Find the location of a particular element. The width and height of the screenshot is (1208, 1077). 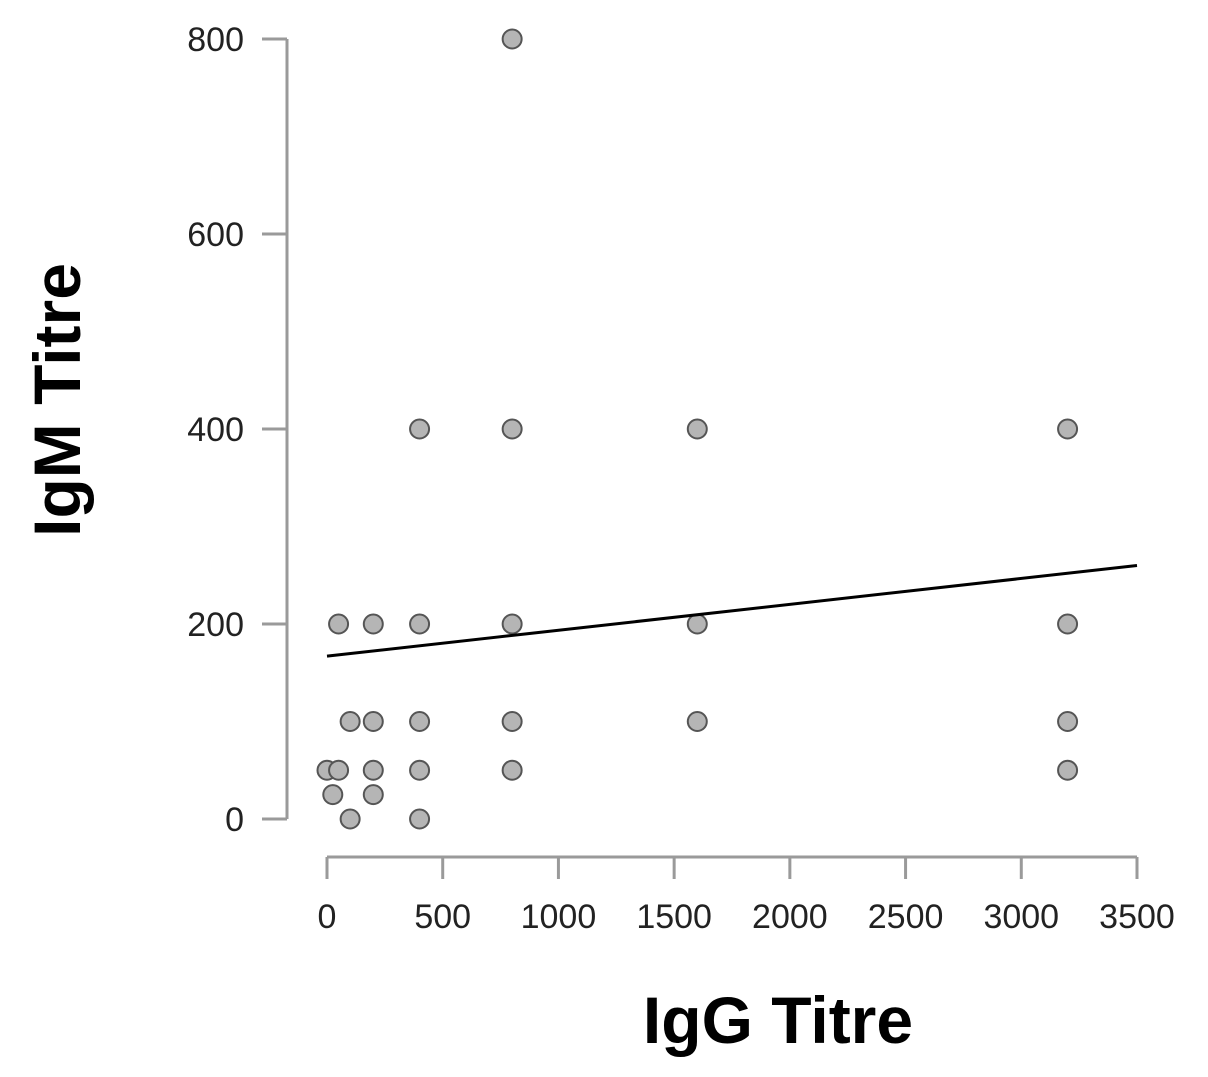

x-tick-label: 1000 is located at coordinates (559, 917).